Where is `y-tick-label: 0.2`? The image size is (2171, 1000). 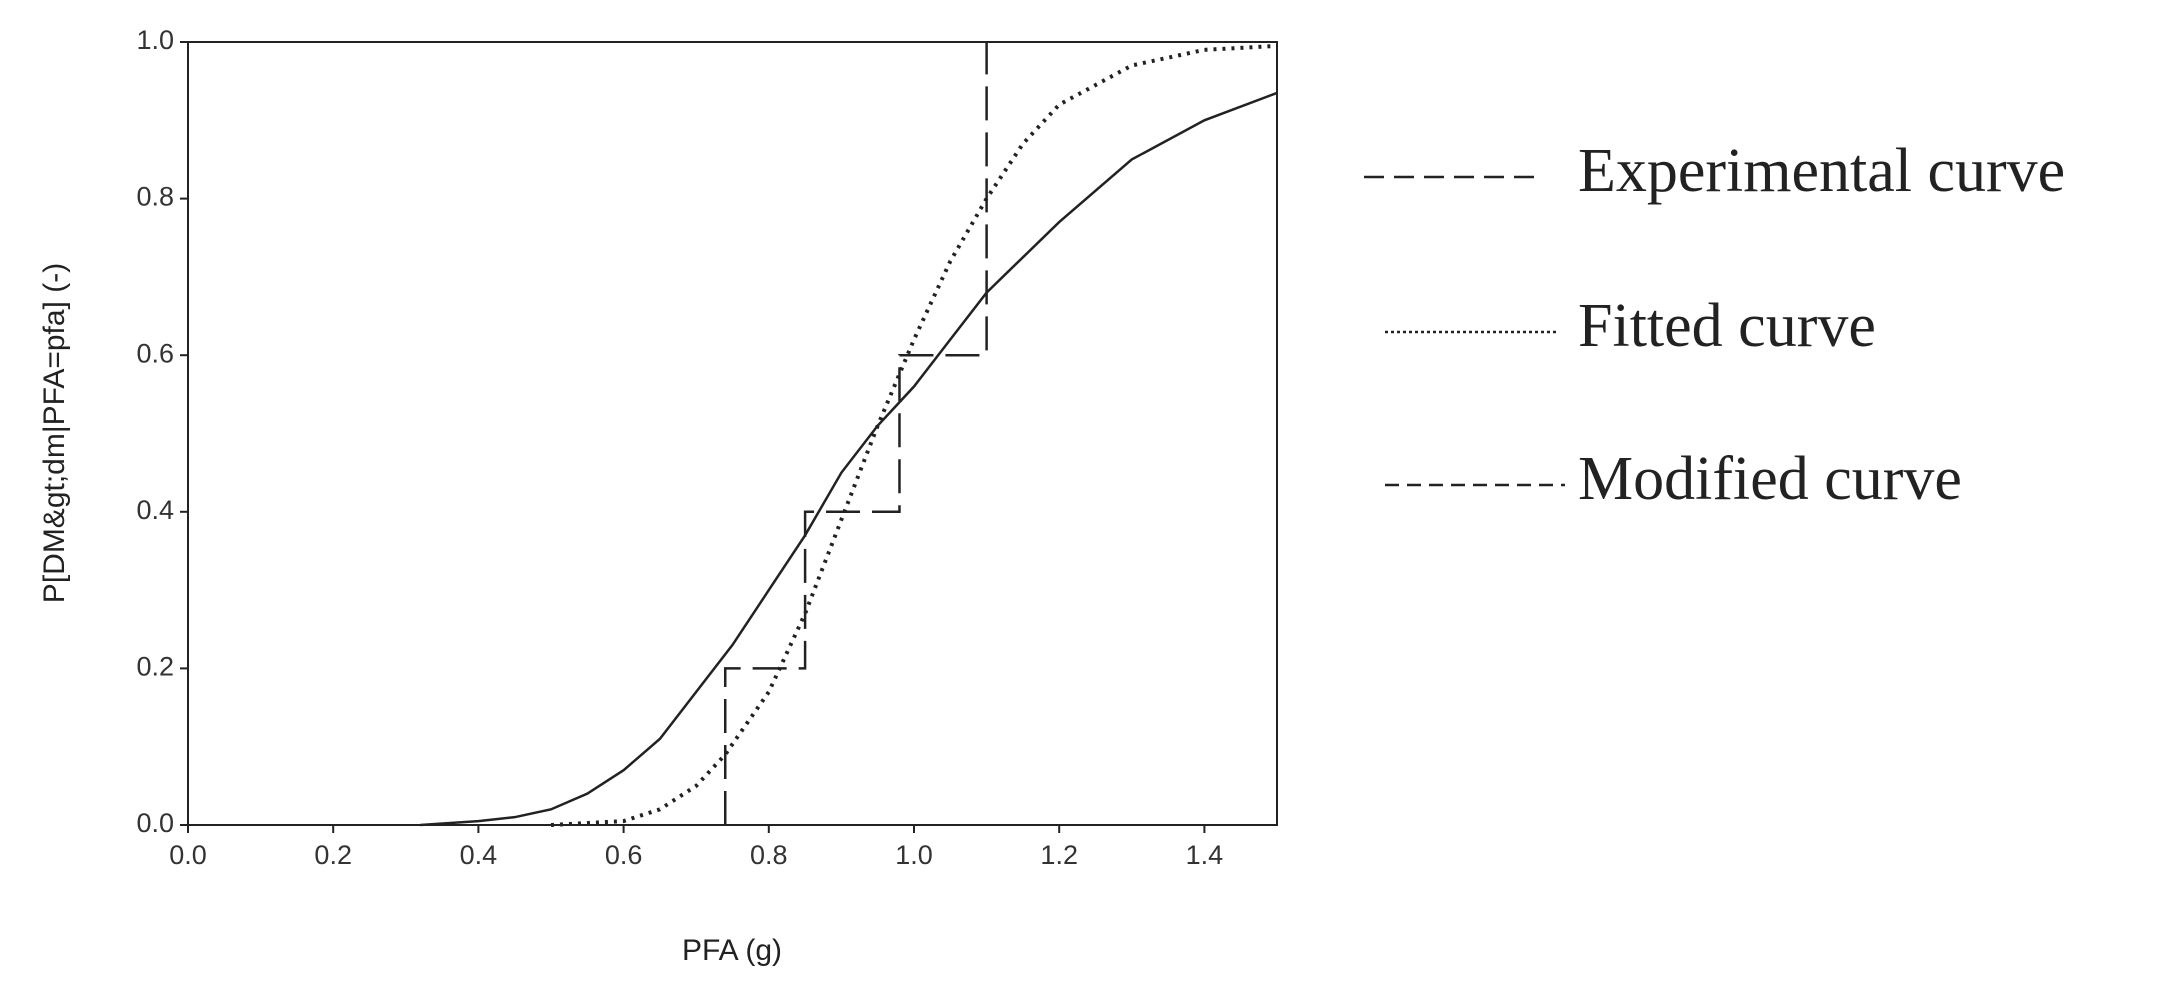
y-tick-label: 0.2 is located at coordinates (155, 667).